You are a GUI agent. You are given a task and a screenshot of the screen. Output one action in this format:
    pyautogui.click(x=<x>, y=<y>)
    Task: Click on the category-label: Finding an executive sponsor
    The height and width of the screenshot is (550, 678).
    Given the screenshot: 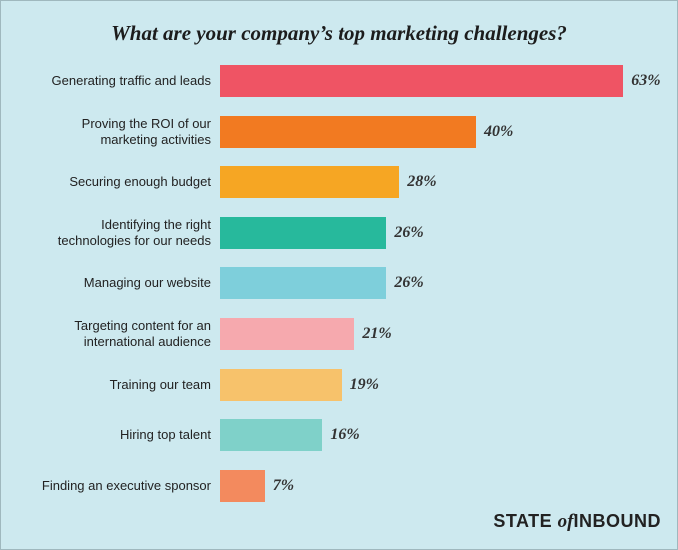 What is the action you would take?
    pyautogui.click(x=126, y=485)
    